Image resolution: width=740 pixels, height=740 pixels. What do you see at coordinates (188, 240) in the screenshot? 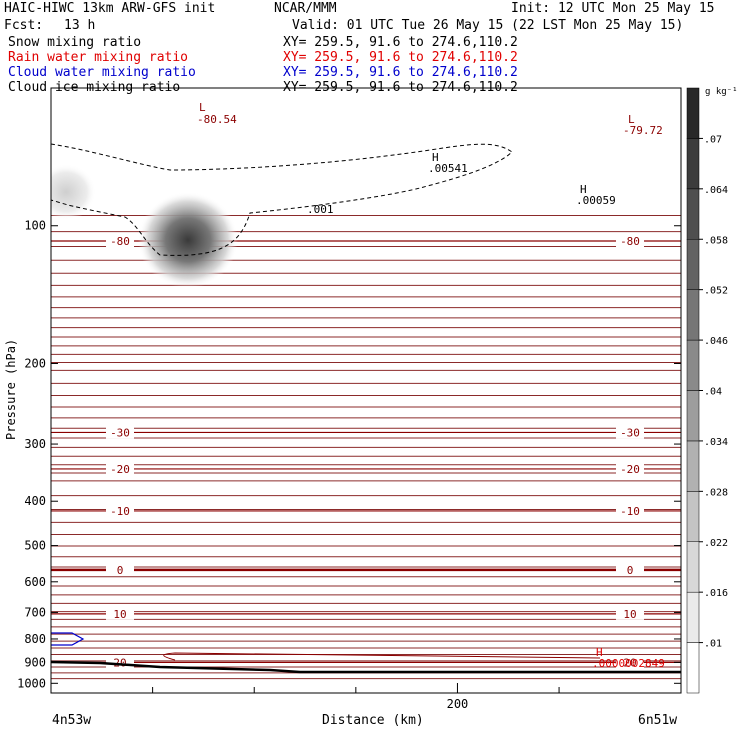
I see `snow-maximum-core` at bounding box center [188, 240].